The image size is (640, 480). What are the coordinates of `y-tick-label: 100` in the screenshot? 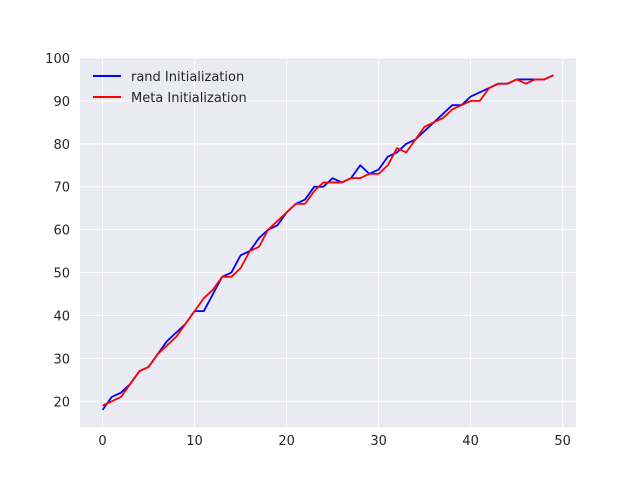 It's located at (57, 59).